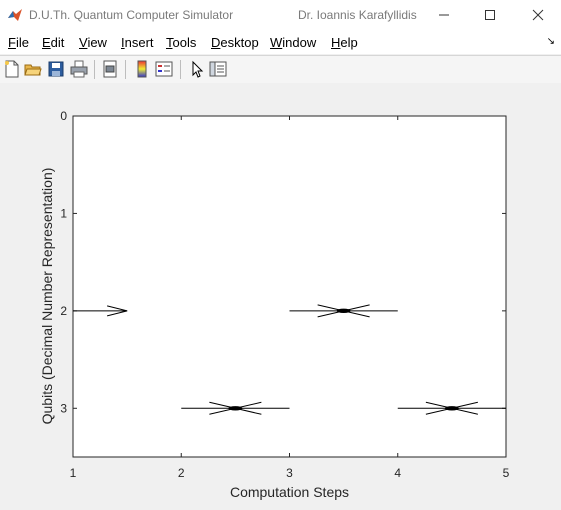 The width and height of the screenshot is (561, 510). What do you see at coordinates (63, 213) in the screenshot?
I see `y-tick-label: 1` at bounding box center [63, 213].